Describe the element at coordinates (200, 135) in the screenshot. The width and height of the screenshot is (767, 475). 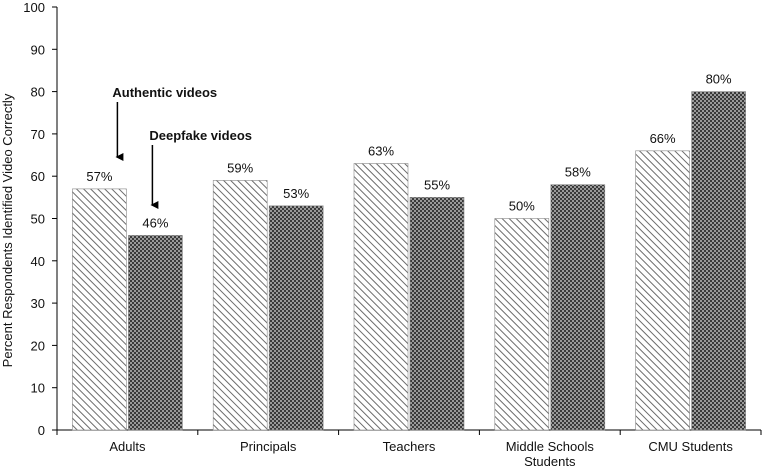
I see `annotation-label: Deepfake videos` at that location.